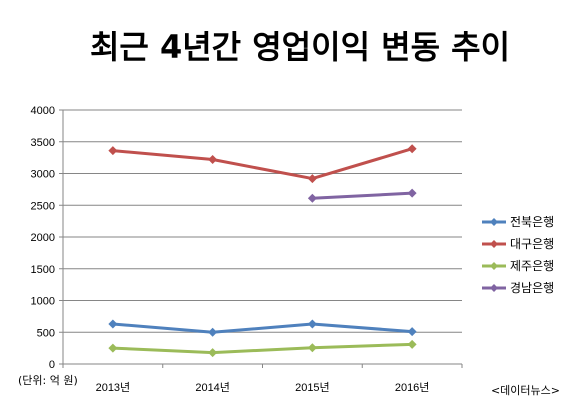 This screenshot has width=580, height=413. What do you see at coordinates (43, 175) in the screenshot?
I see `y-tick-label: 3000` at bounding box center [43, 175].